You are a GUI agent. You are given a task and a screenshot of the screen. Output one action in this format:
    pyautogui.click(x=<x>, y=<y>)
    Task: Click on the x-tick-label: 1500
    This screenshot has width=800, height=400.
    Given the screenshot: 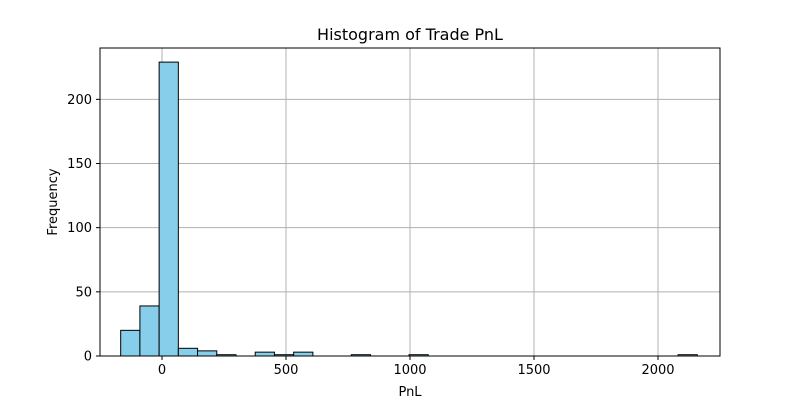 What is the action you would take?
    pyautogui.click(x=533, y=370)
    